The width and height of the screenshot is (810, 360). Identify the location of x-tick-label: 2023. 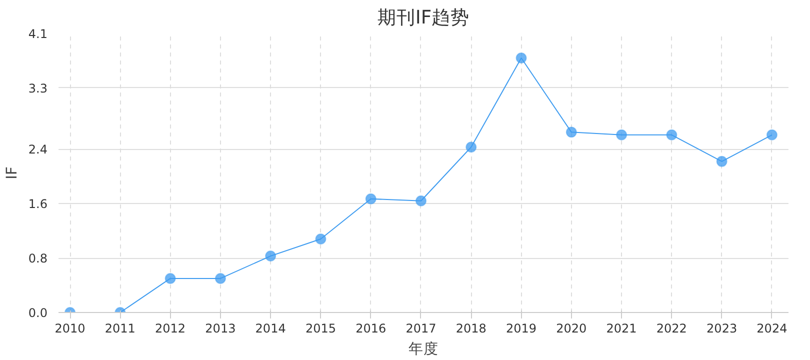
(722, 329).